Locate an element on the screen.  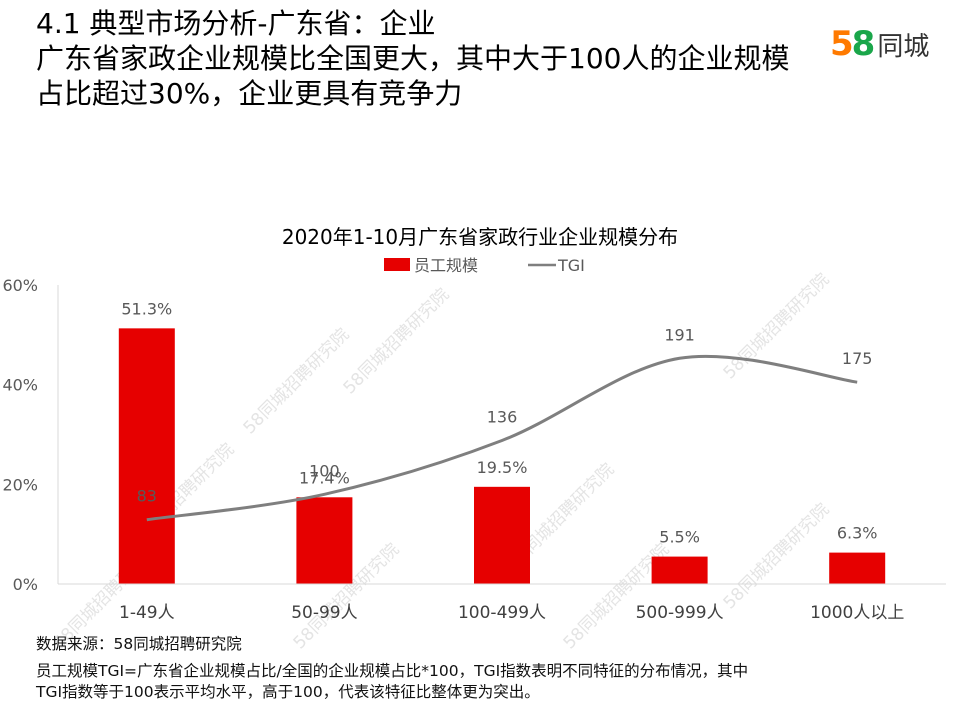
x-tick-label-4: 1000人以上 is located at coordinates (857, 613).